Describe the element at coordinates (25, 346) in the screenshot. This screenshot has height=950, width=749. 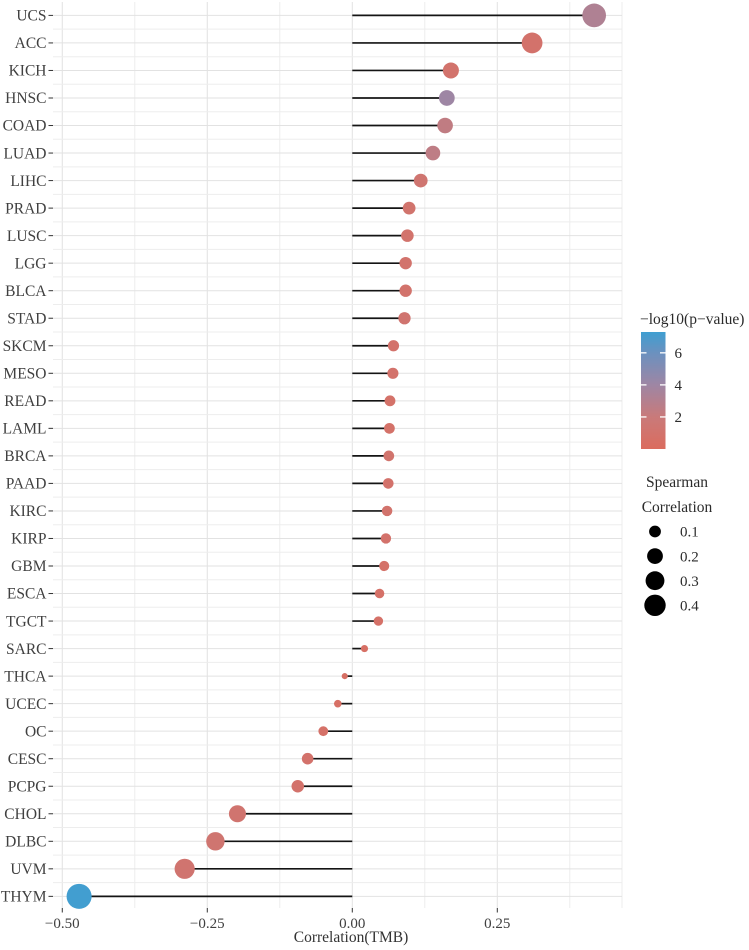
I see `y-axis-label: SKCM` at that location.